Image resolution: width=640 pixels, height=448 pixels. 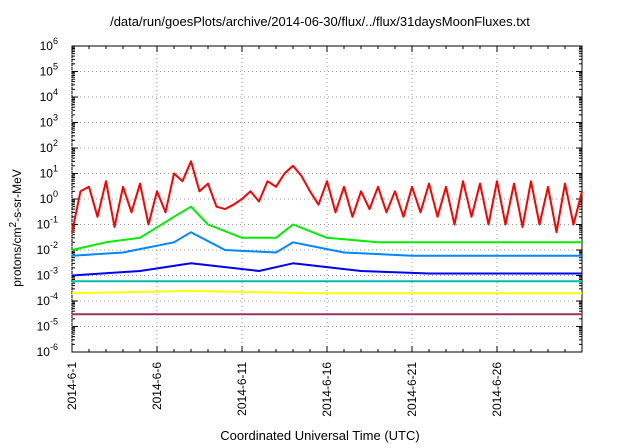 What do you see at coordinates (497, 389) in the screenshot?
I see `x-tick-label: 2014-6-26` at bounding box center [497, 389].